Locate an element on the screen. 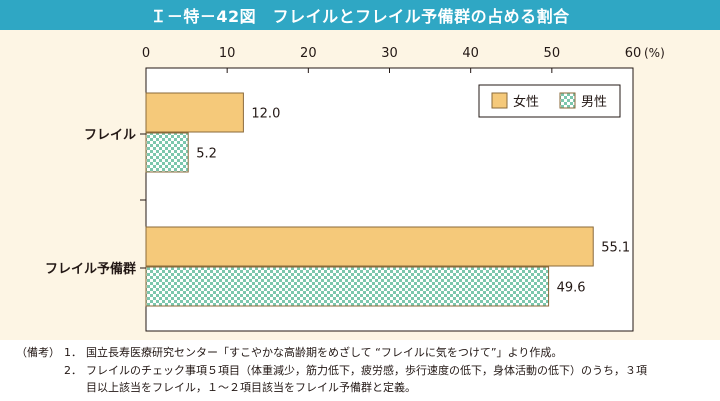  data-label: 55.1 is located at coordinates (615, 248).